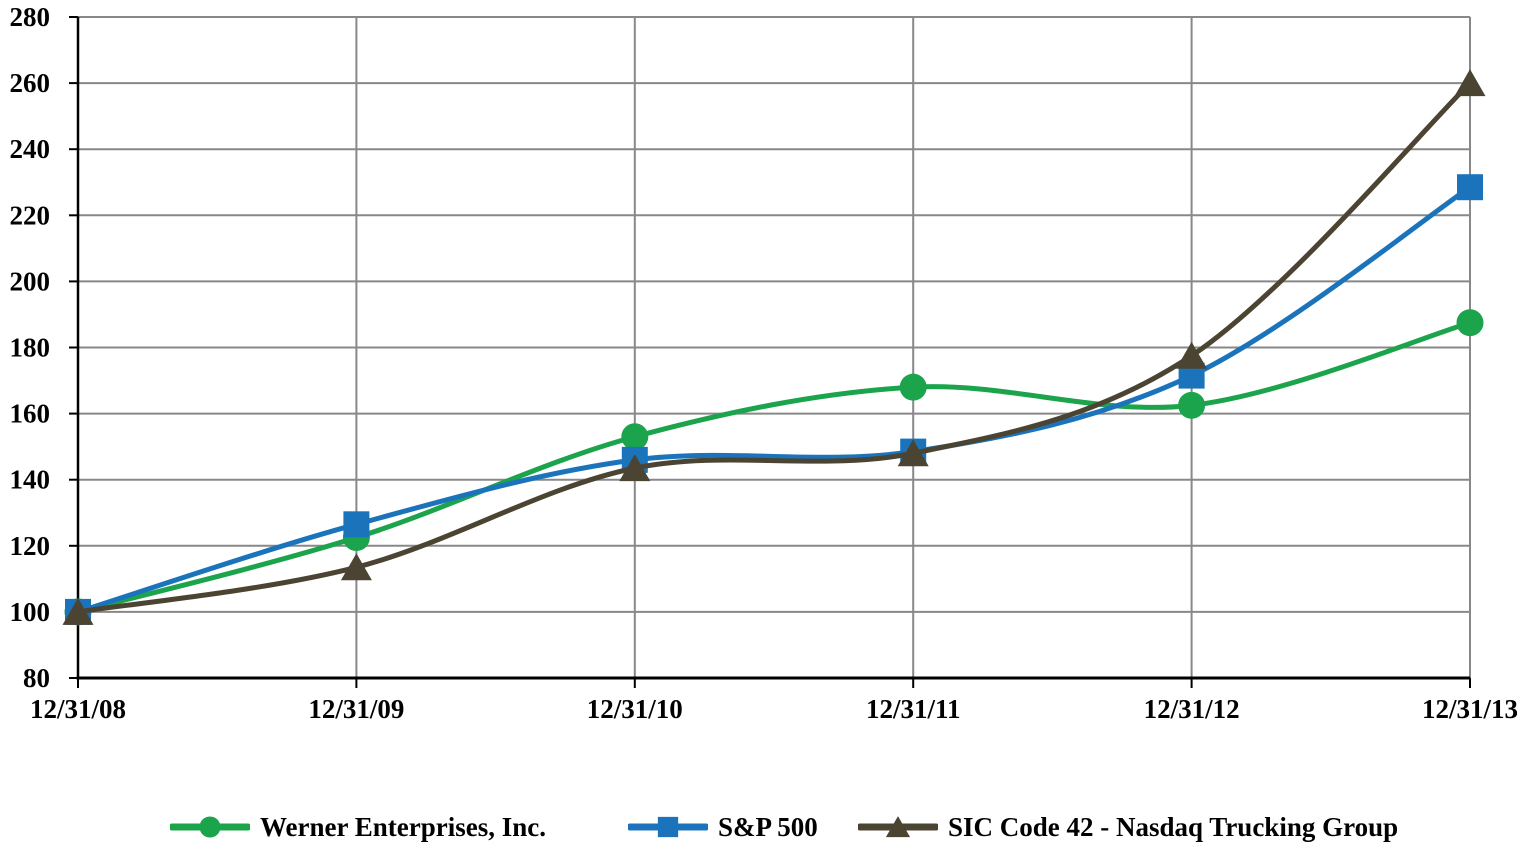 The height and width of the screenshot is (853, 1526). What do you see at coordinates (30, 348) in the screenshot?
I see `y-tick-label-180: 180` at bounding box center [30, 348].